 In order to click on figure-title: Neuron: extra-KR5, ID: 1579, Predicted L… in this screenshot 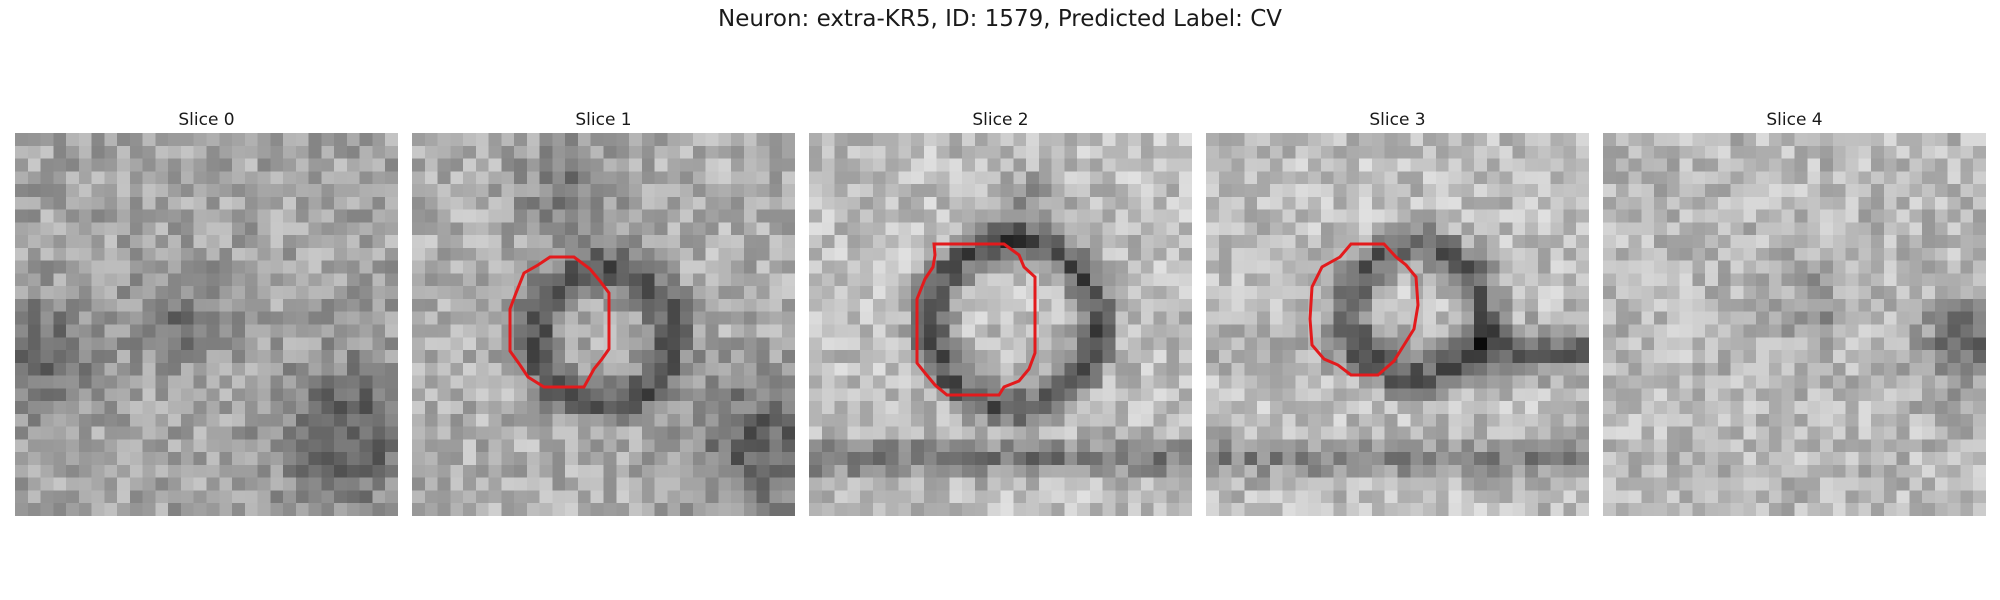, I will do `click(1000, 19)`.